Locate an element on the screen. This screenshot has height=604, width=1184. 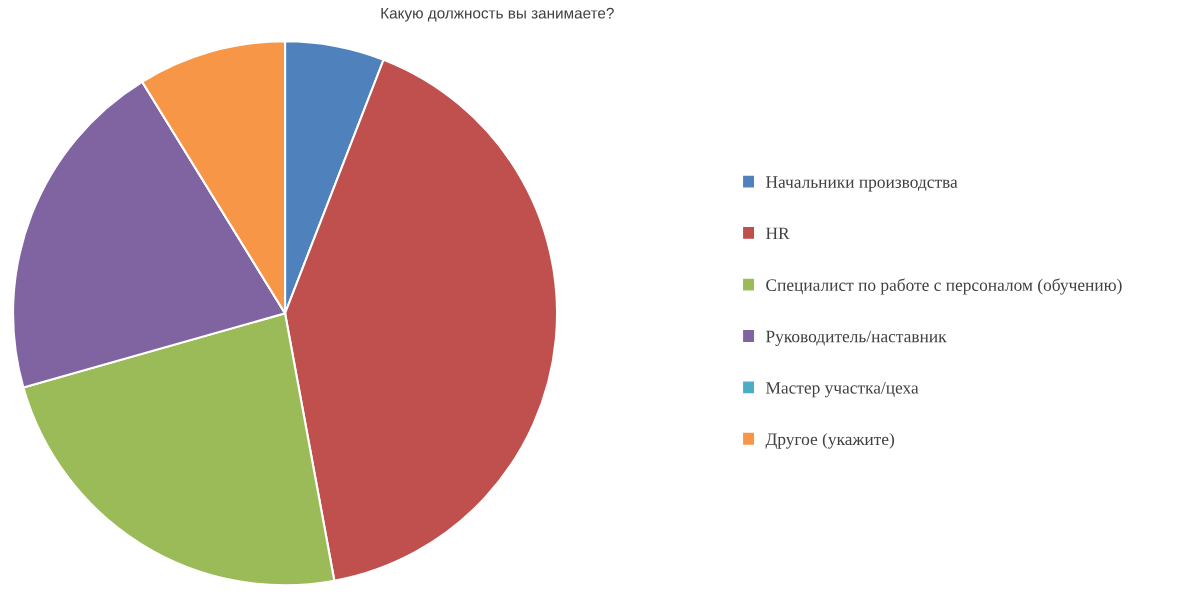
legend-label: HR is located at coordinates (777, 233).